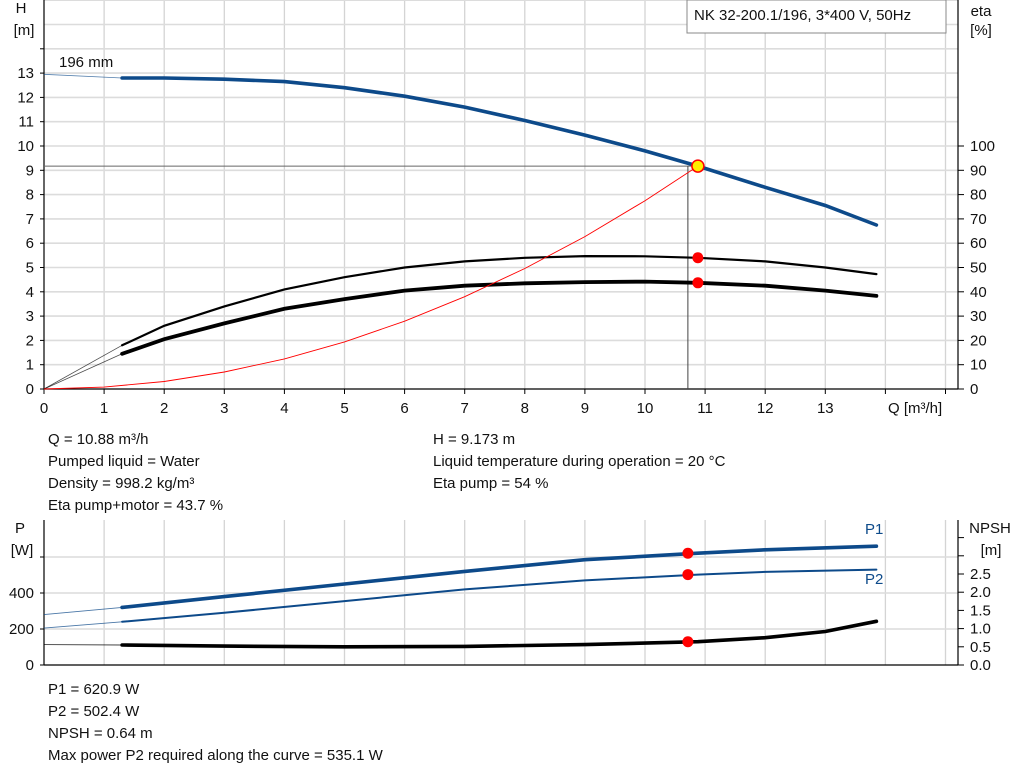  What do you see at coordinates (474, 439) in the screenshot?
I see `info-h: H = 9.173 m` at bounding box center [474, 439].